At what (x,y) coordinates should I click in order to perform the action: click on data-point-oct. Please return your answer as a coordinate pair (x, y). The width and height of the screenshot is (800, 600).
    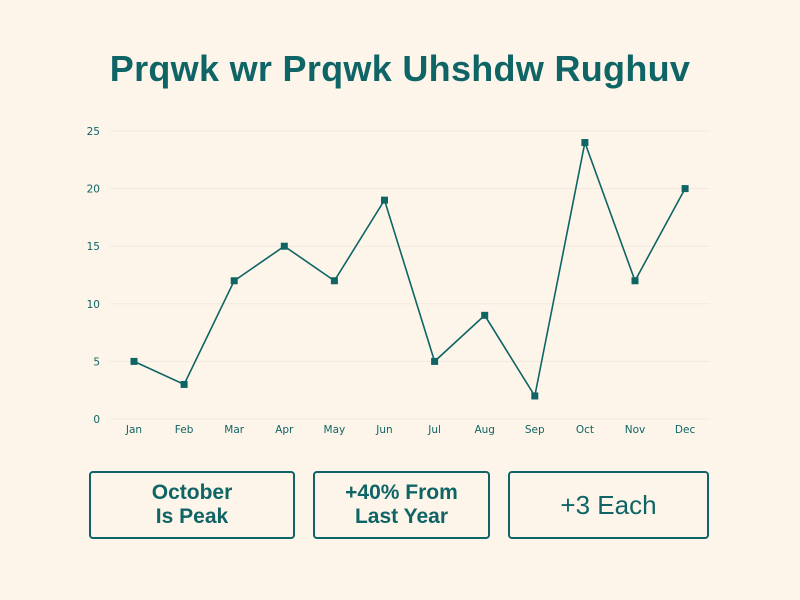
    Looking at the image, I should click on (585, 143).